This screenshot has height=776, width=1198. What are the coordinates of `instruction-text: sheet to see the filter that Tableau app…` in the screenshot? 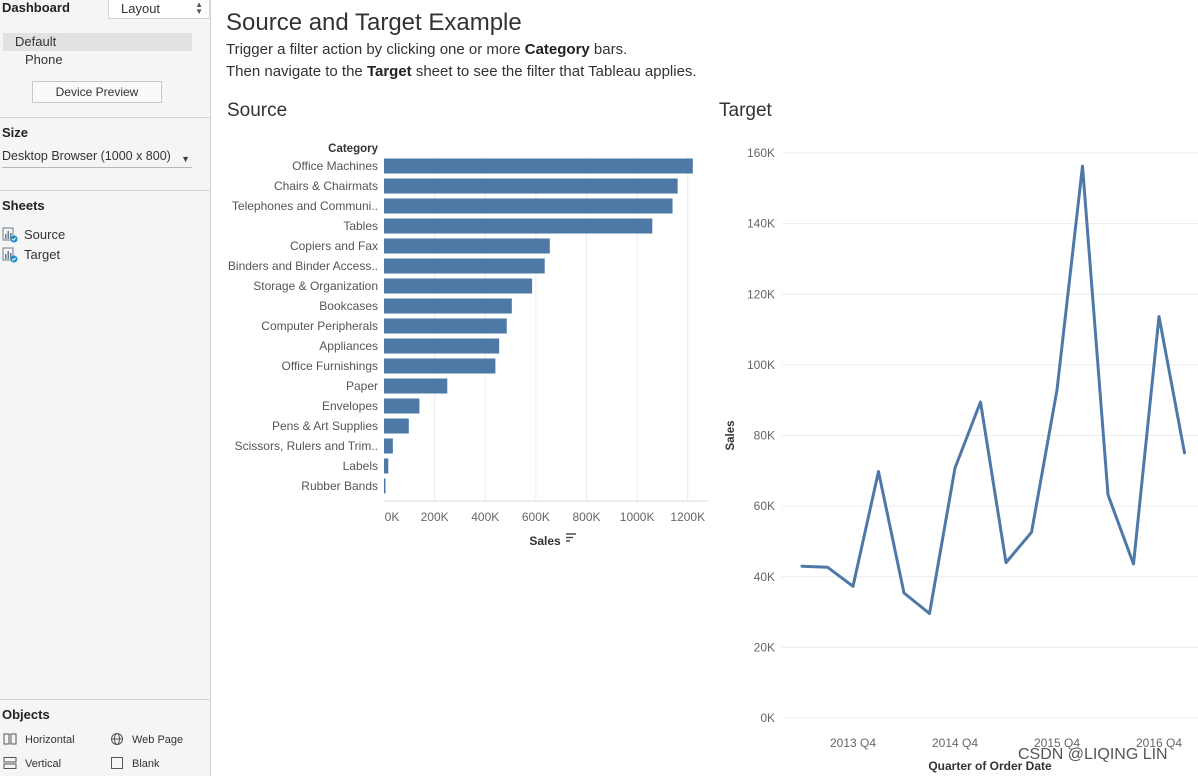 It's located at (554, 71).